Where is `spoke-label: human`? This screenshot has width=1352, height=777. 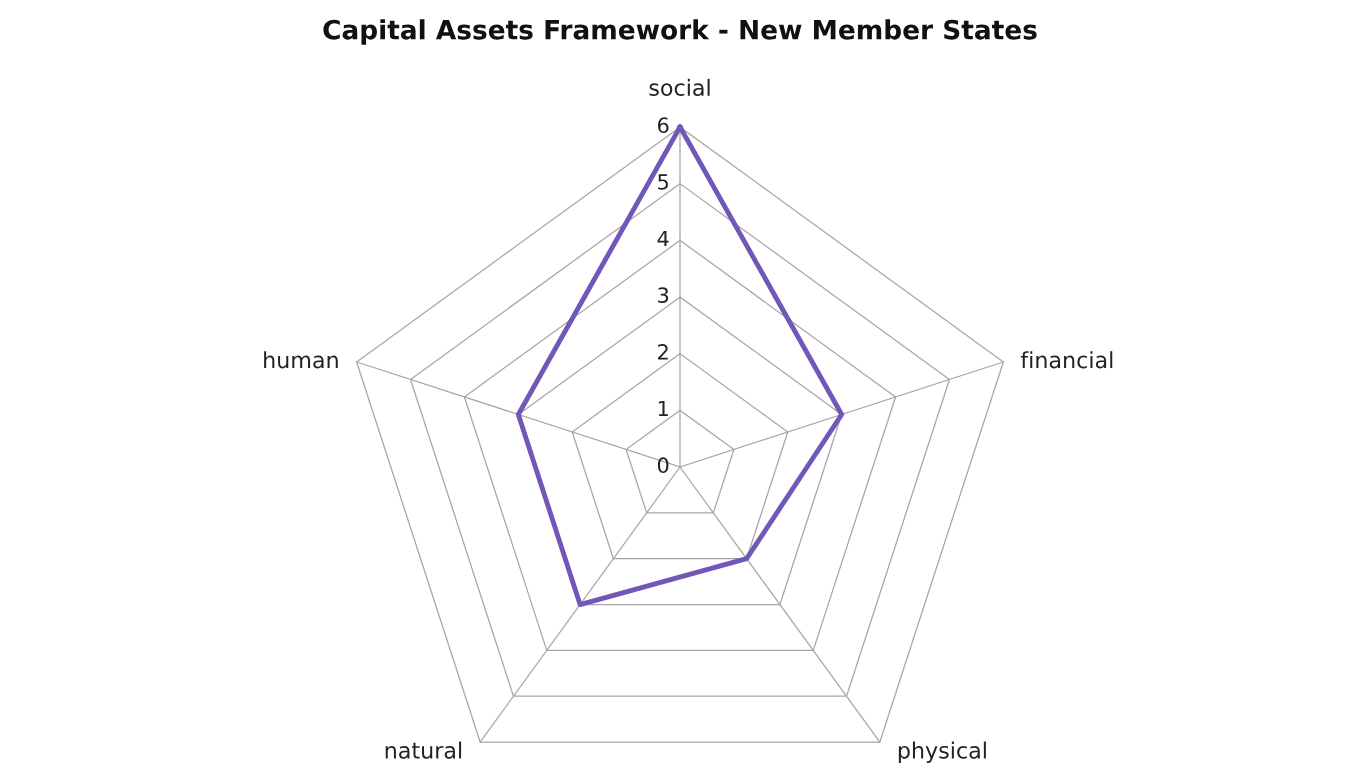 spoke-label: human is located at coordinates (301, 360).